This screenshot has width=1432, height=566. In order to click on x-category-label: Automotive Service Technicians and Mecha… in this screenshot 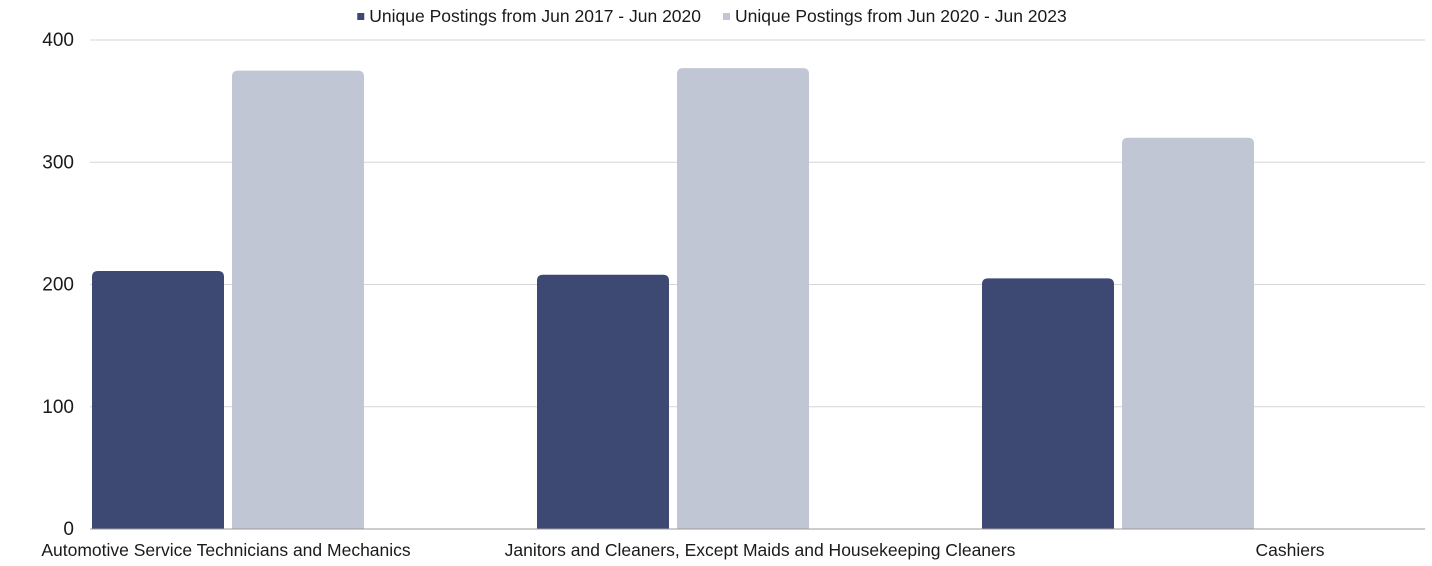, I will do `click(226, 550)`.